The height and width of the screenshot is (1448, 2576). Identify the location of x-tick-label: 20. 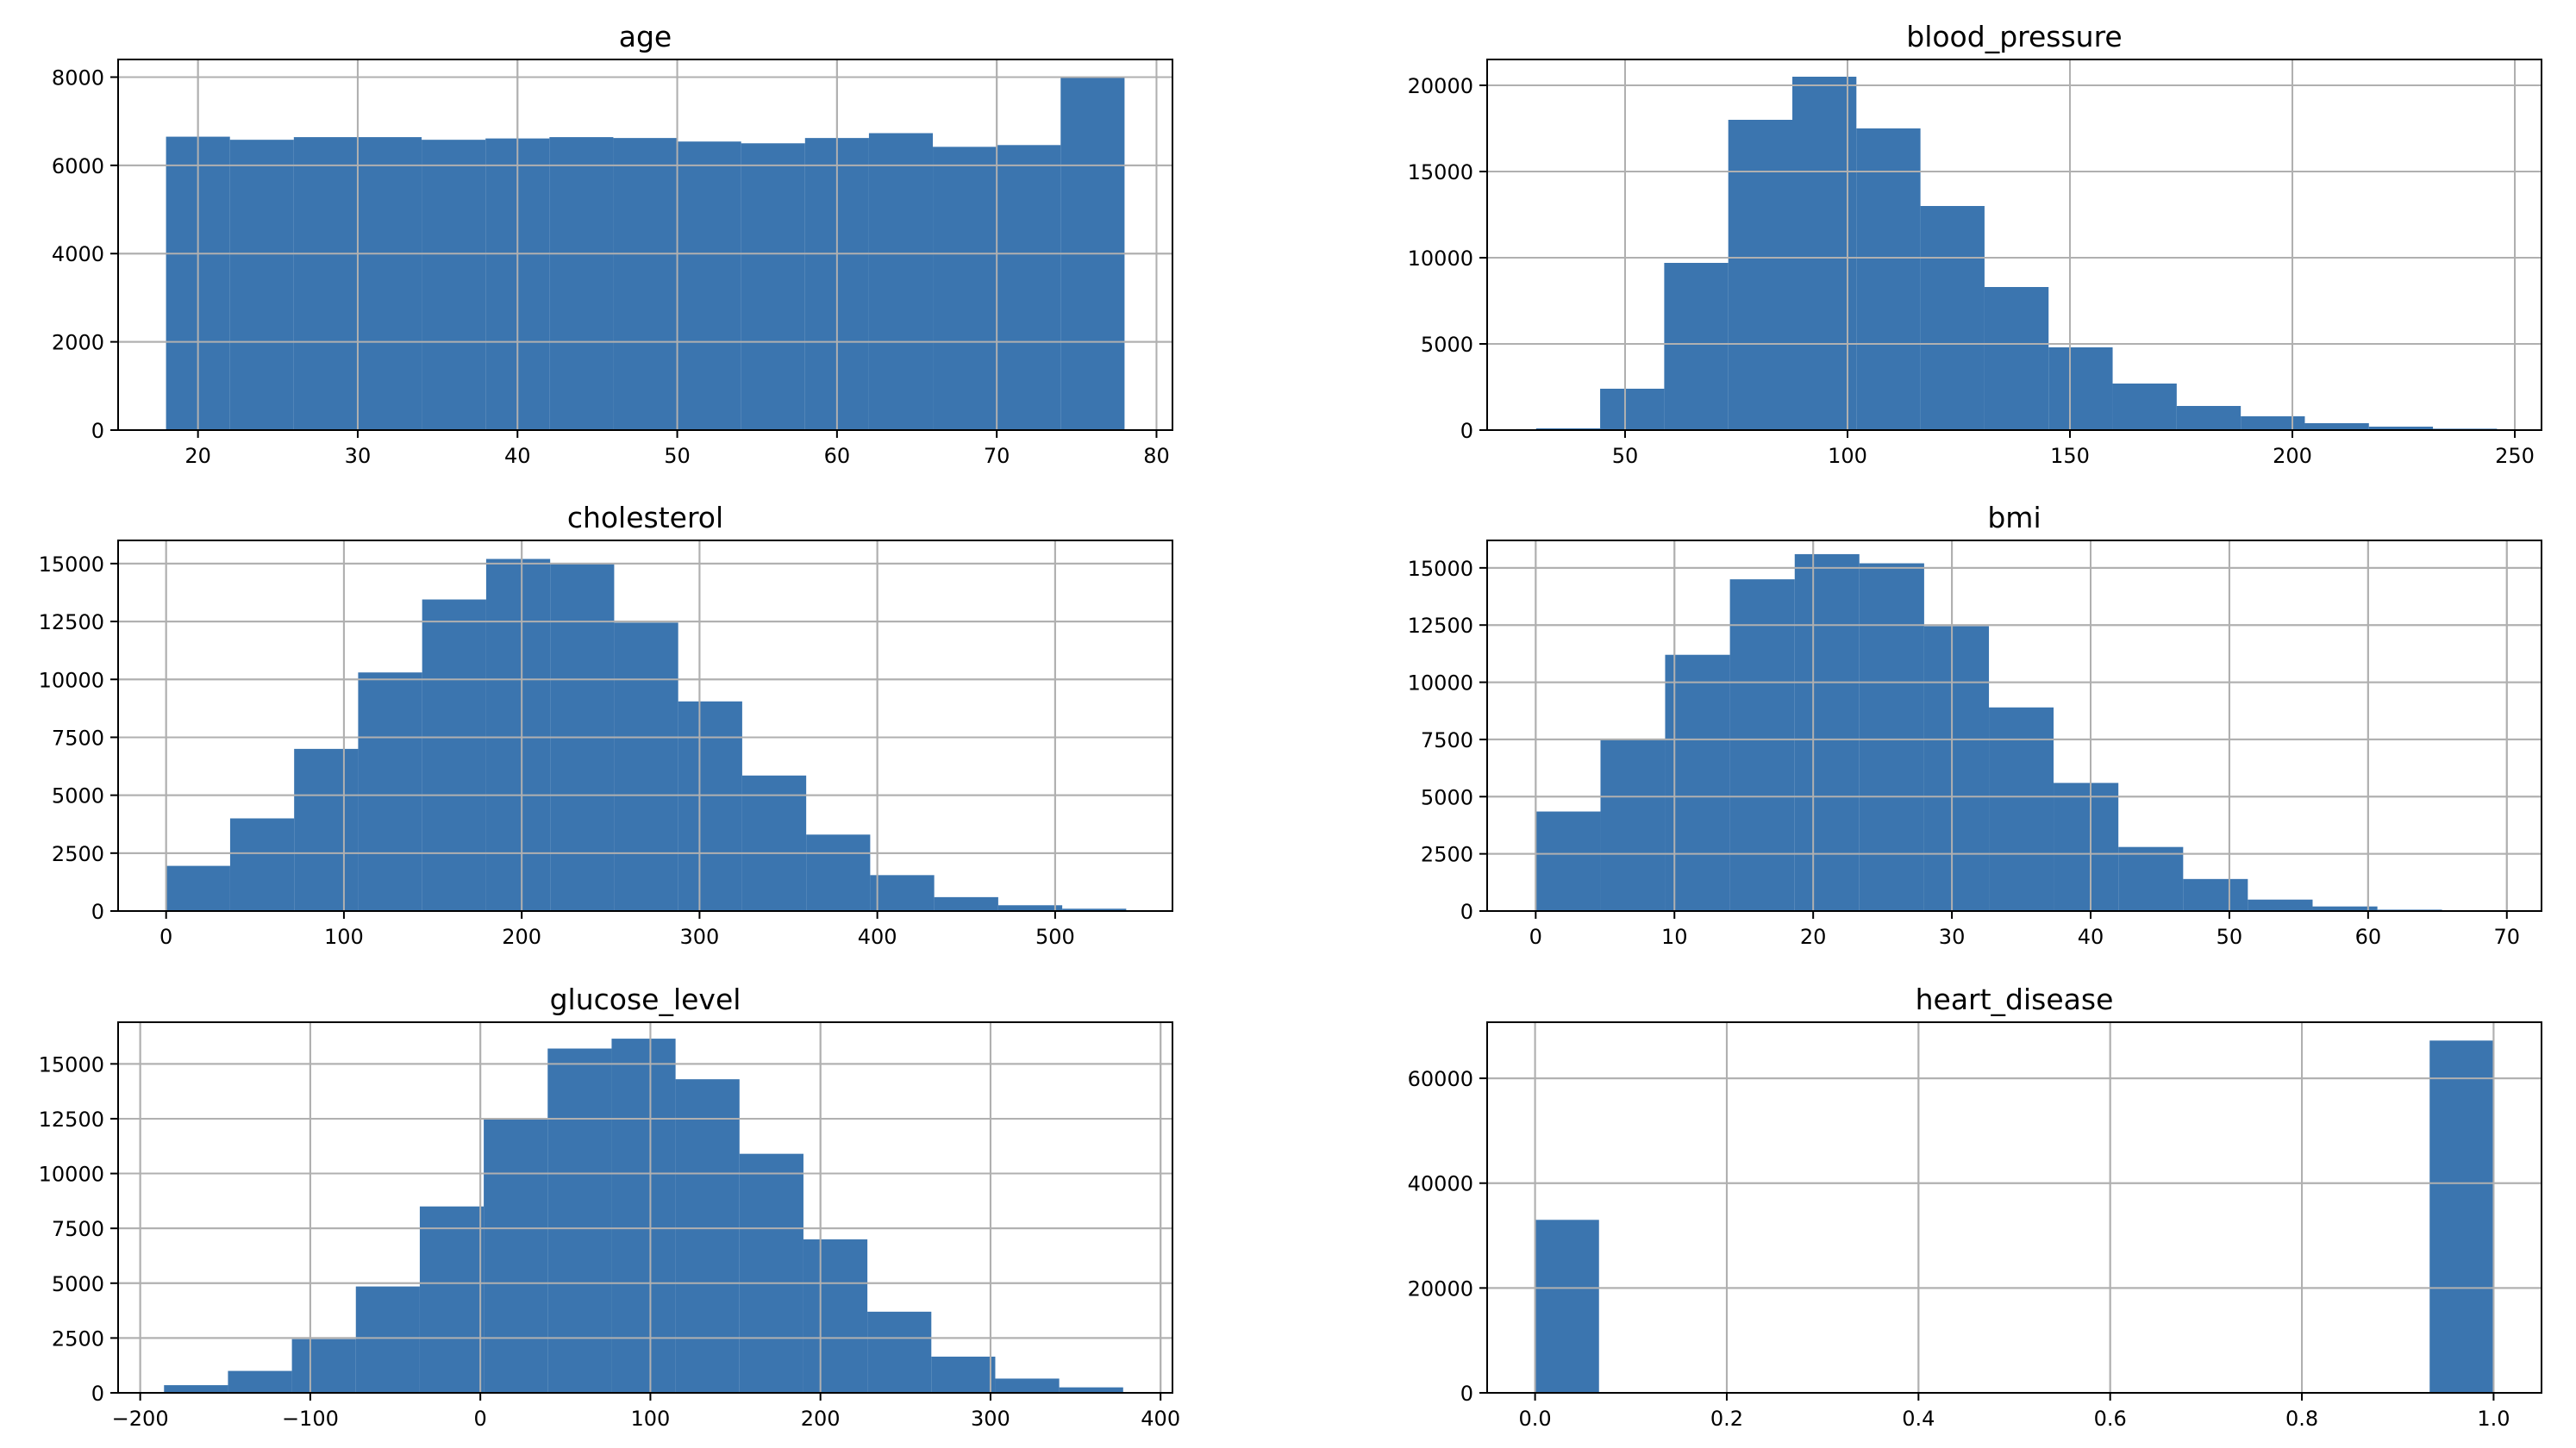
(197, 456).